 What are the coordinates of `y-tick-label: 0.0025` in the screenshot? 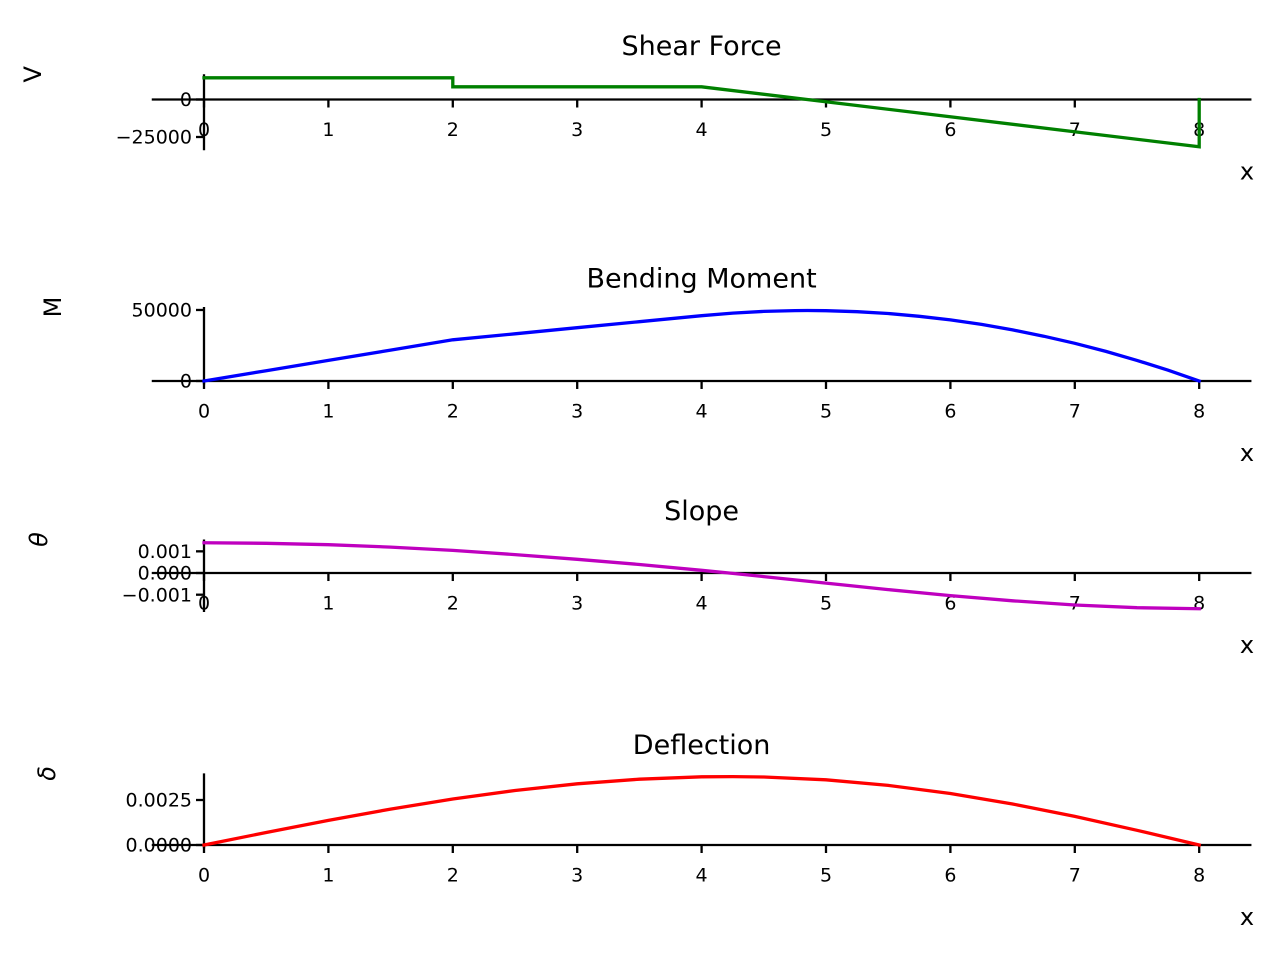 It's located at (159, 801).